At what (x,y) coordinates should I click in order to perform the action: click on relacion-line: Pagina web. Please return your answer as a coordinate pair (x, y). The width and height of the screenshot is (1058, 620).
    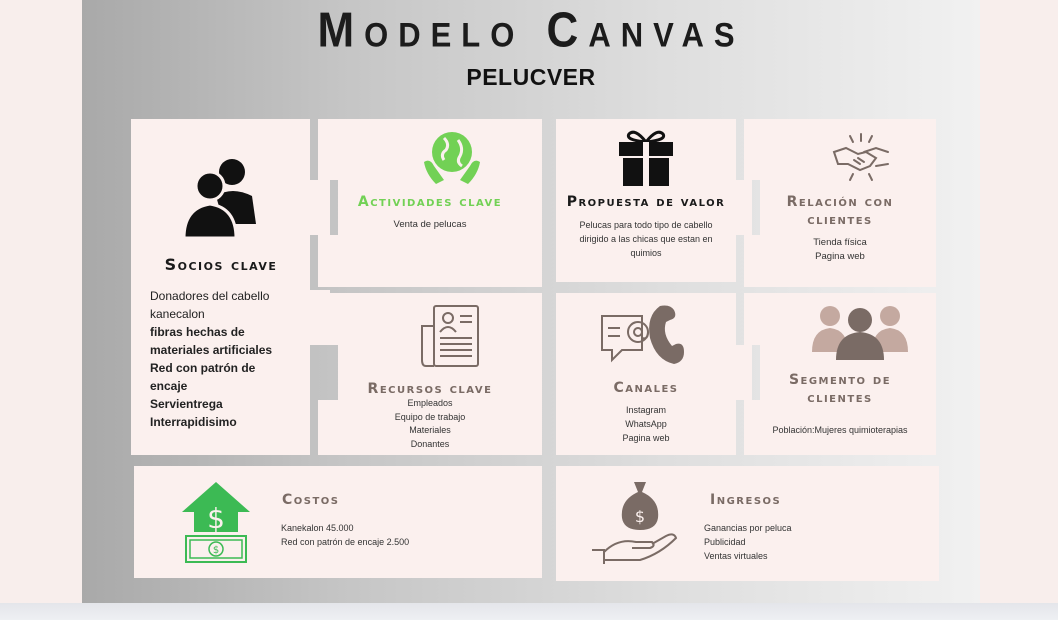
    Looking at the image, I should click on (840, 256).